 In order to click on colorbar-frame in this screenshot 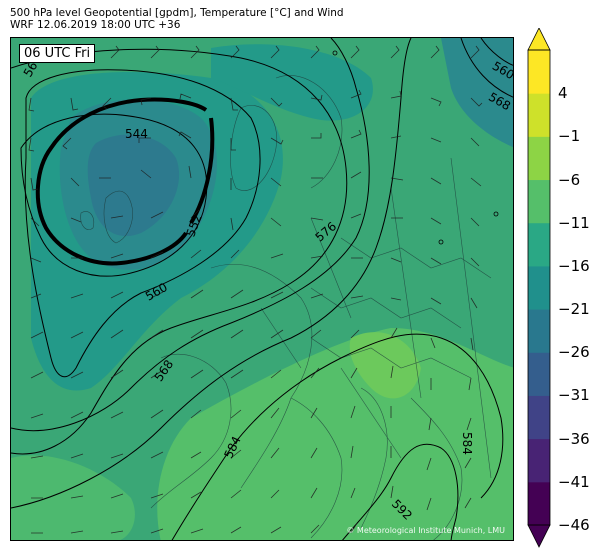, I will do `click(539, 287)`.